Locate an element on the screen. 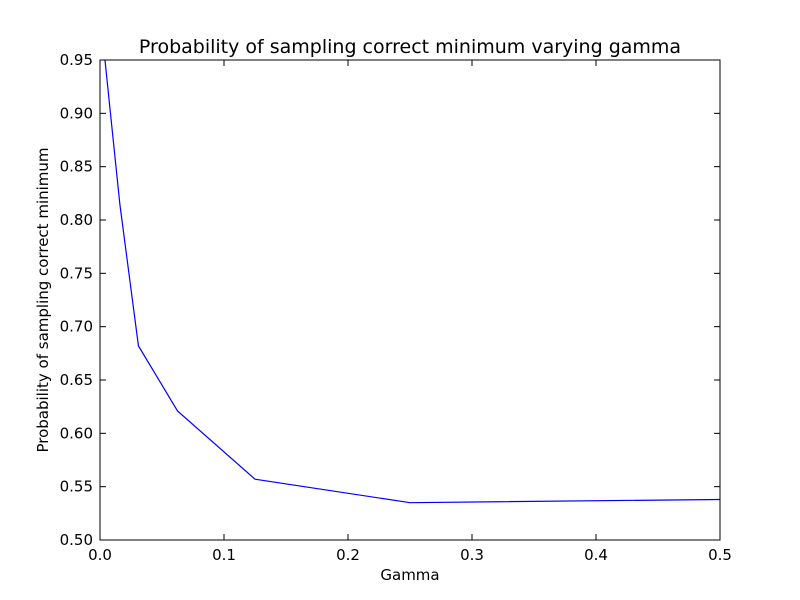 This screenshot has width=800, height=600. x-tick-label: 0.0 is located at coordinates (100, 555).